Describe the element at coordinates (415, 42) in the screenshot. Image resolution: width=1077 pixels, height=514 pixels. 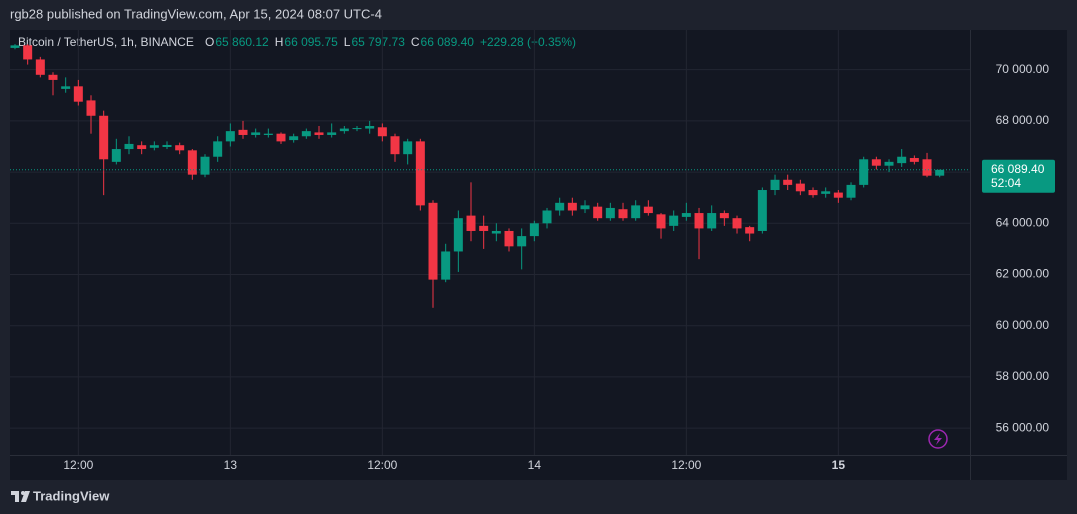
I see `ohlc-key: C` at that location.